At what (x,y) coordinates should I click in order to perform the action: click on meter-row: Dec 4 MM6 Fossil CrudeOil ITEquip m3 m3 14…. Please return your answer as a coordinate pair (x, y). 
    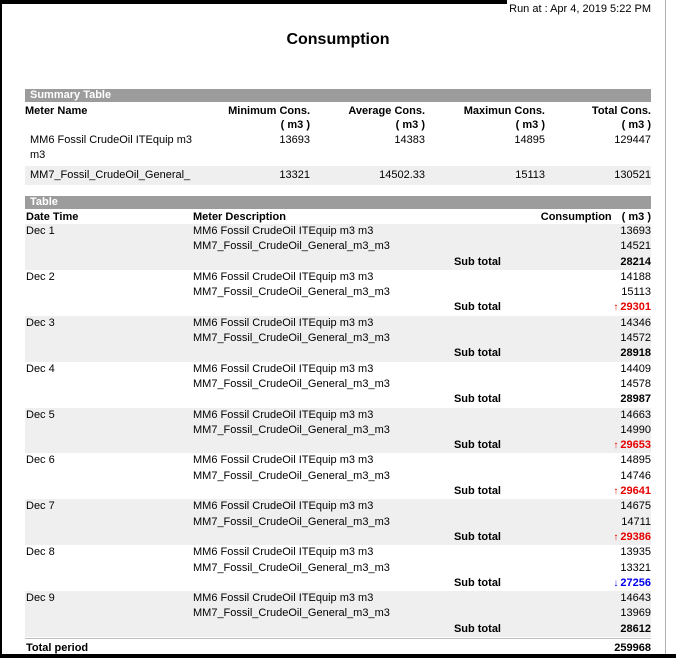
    Looking at the image, I should click on (338, 369).